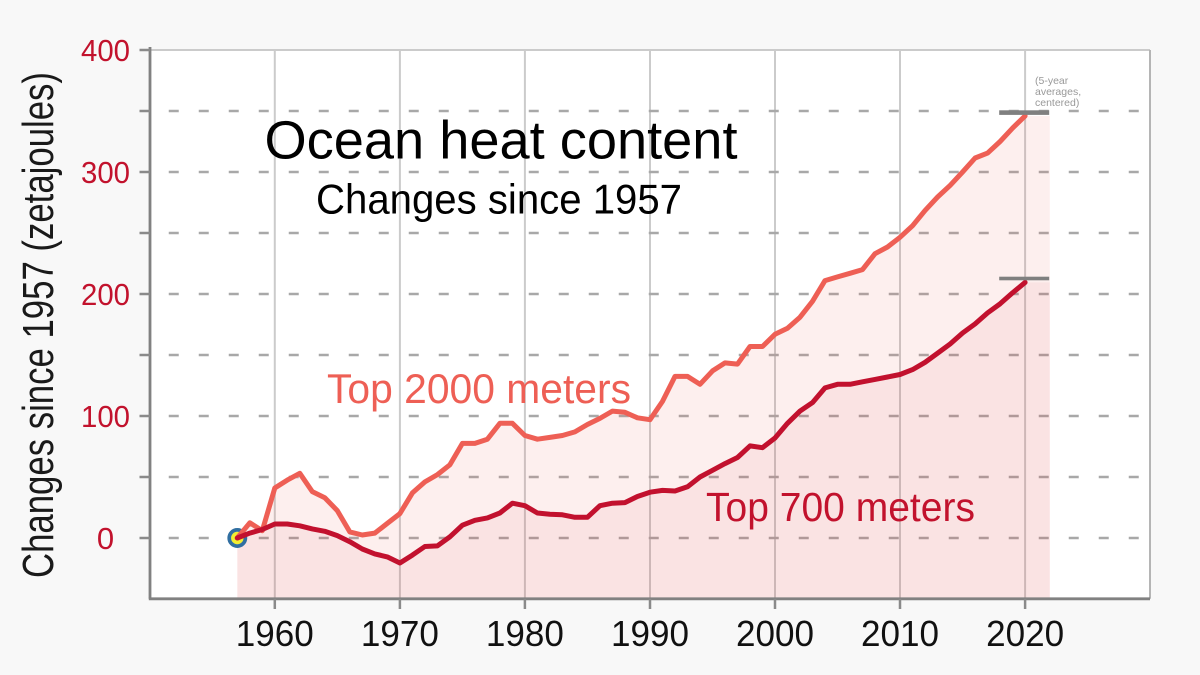  Describe the element at coordinates (1025, 633) in the screenshot. I see `svg-text: 2020` at that location.